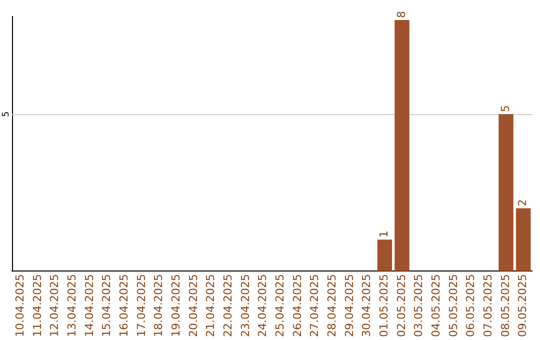  Describe the element at coordinates (471, 306) in the screenshot. I see `x-tick-label: 06.05.2025` at that location.